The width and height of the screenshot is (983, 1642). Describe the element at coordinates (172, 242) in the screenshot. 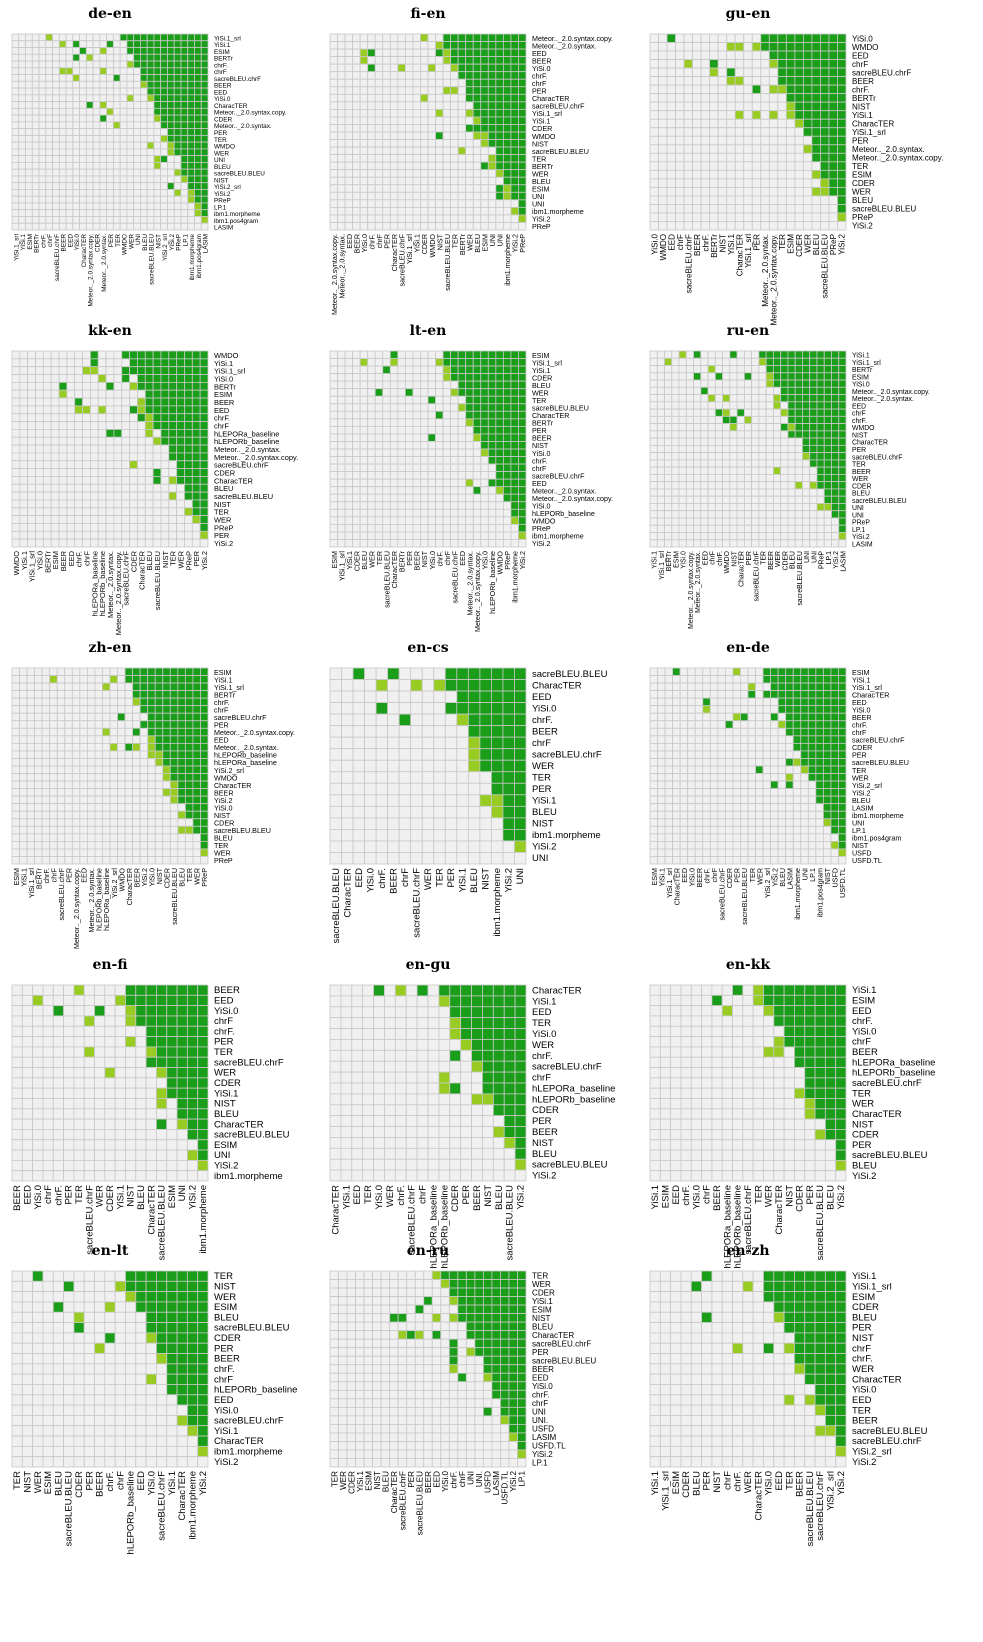

I see `column-label: YiSi.2` at that location.